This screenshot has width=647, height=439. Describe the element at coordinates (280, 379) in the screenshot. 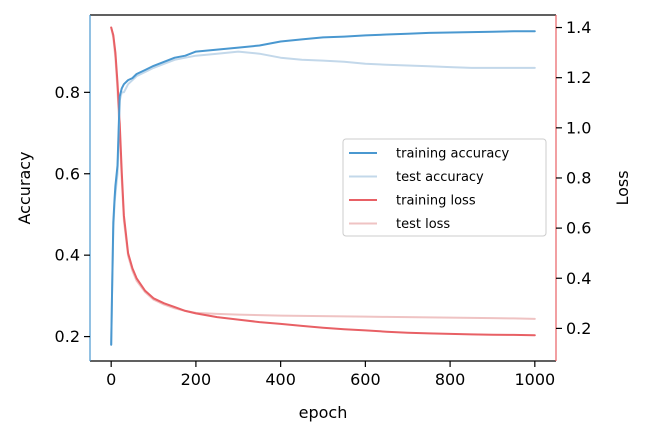

I see `x-tick-label: 400` at that location.